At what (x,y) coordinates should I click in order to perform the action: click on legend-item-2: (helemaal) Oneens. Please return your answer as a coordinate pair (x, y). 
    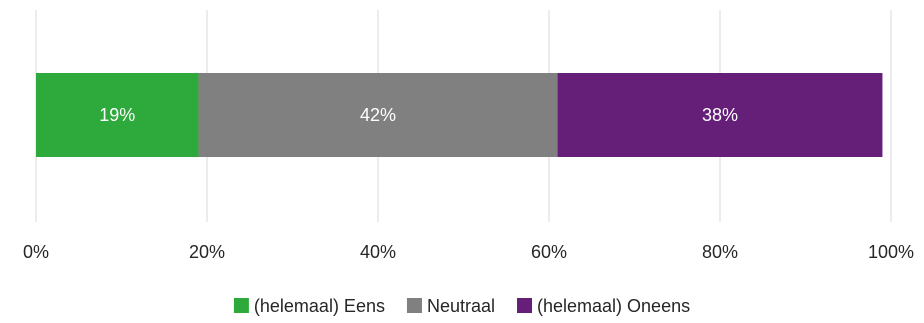
    Looking at the image, I should click on (603, 306).